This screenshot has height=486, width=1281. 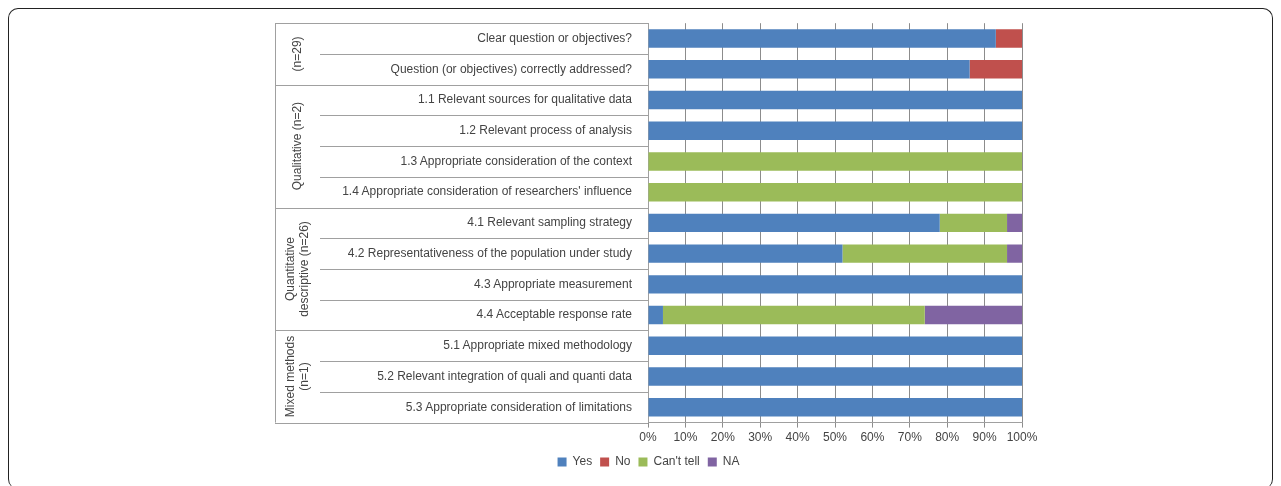 What do you see at coordinates (549, 222) in the screenshot?
I see `y-tick-label: 4.1 Relevant sampling strategy` at bounding box center [549, 222].